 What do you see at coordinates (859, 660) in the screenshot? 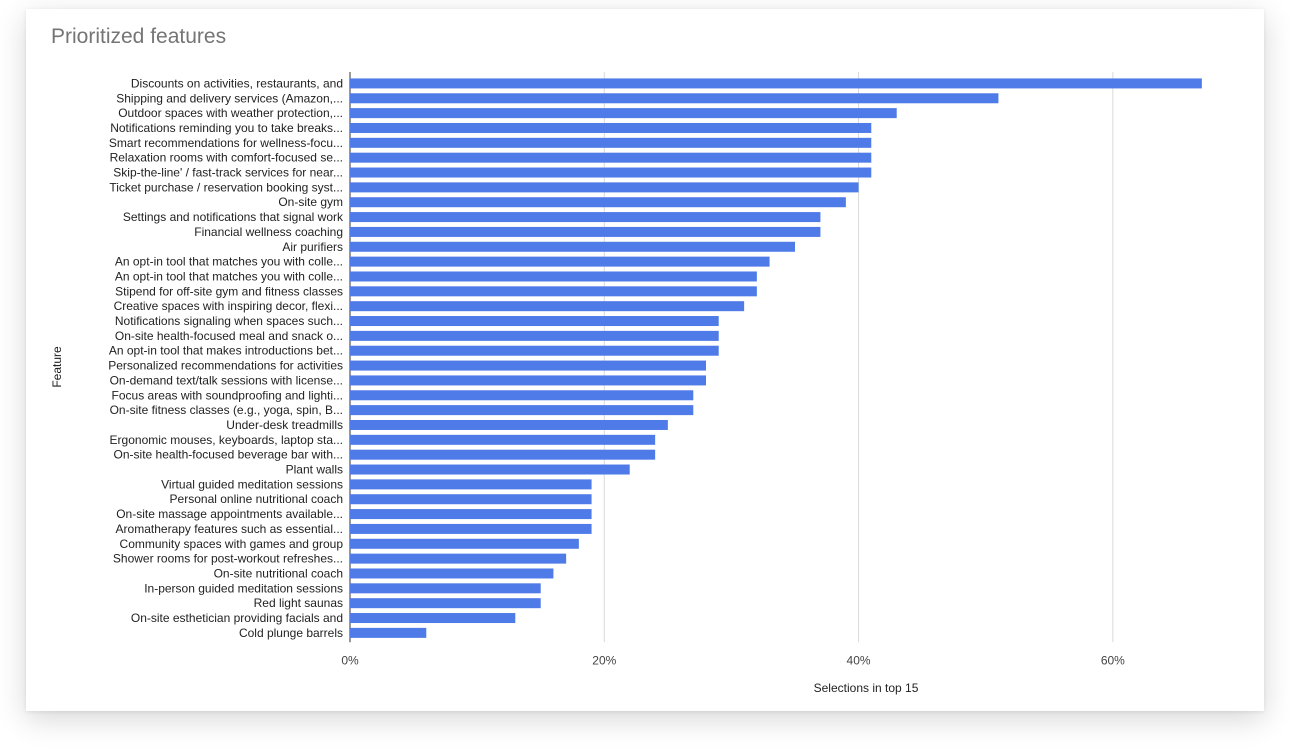
I see `x-tick-label: 40%` at bounding box center [859, 660].